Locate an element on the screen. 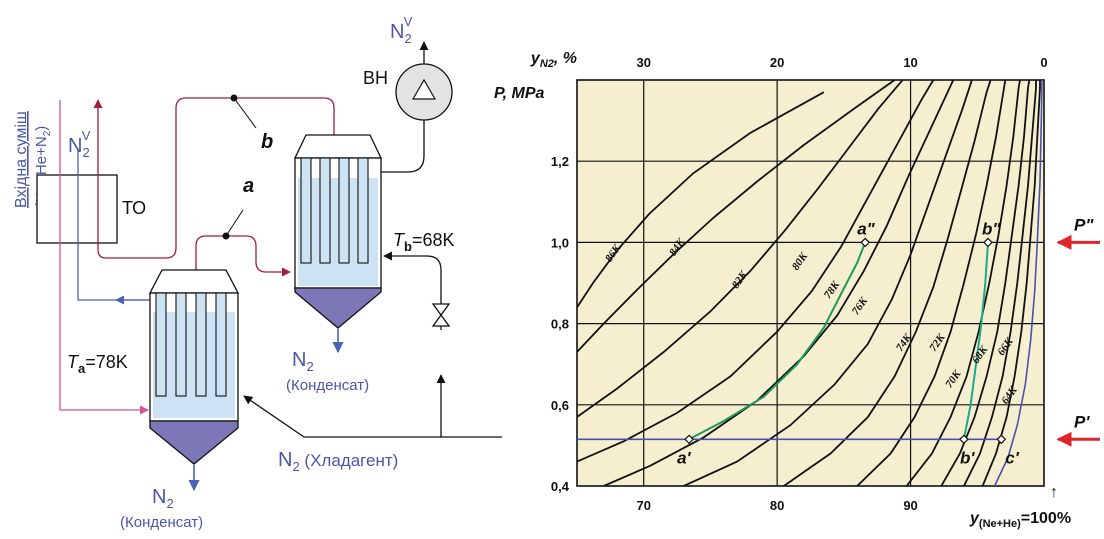  process-curve-b is located at coordinates (975, 341).